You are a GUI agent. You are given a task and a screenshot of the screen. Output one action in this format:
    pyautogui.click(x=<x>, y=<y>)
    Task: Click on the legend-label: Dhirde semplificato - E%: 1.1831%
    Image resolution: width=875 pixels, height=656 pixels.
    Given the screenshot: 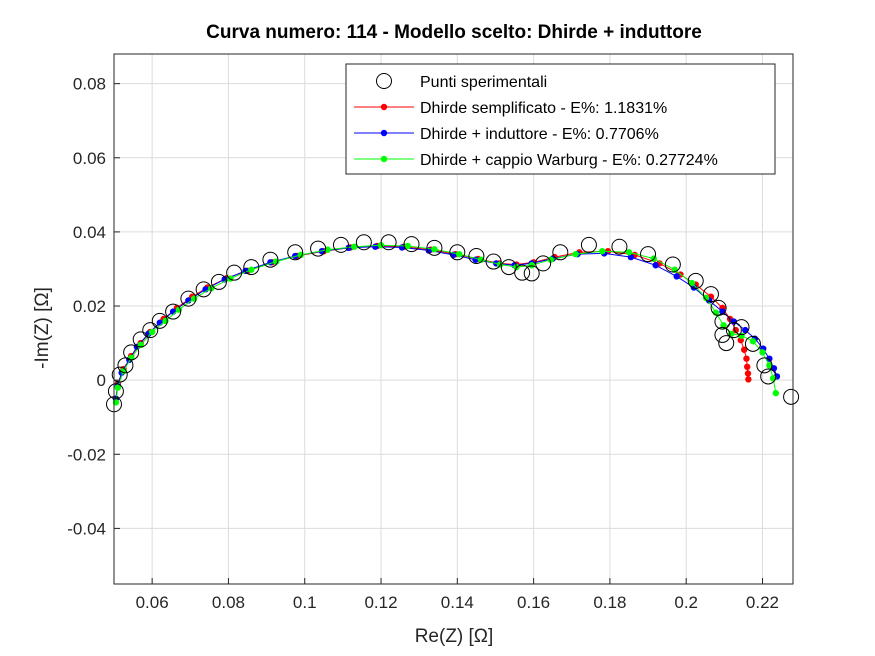 What is the action you would take?
    pyautogui.click(x=543, y=108)
    